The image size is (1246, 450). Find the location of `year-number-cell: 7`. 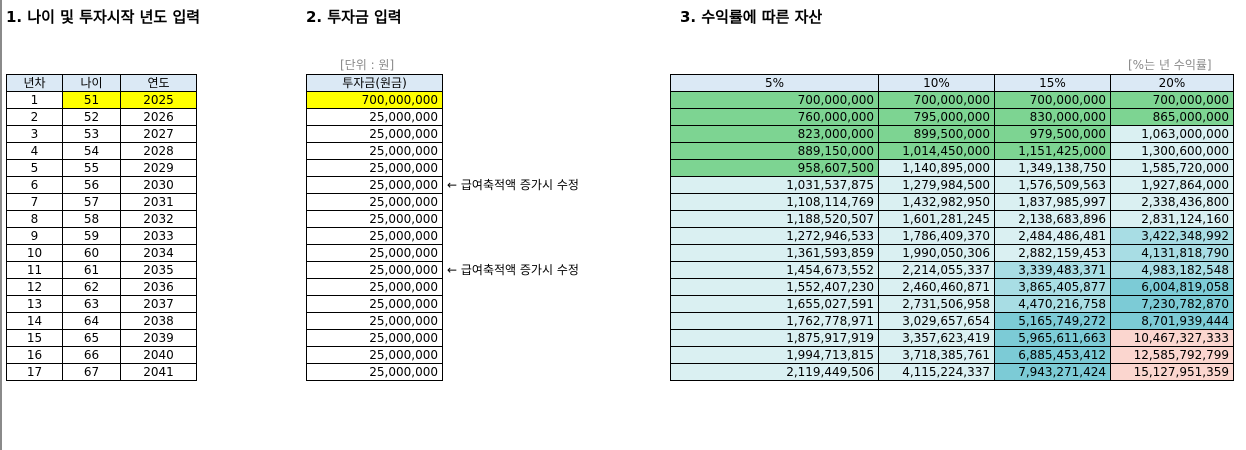

year-number-cell: 7 is located at coordinates (34, 202).